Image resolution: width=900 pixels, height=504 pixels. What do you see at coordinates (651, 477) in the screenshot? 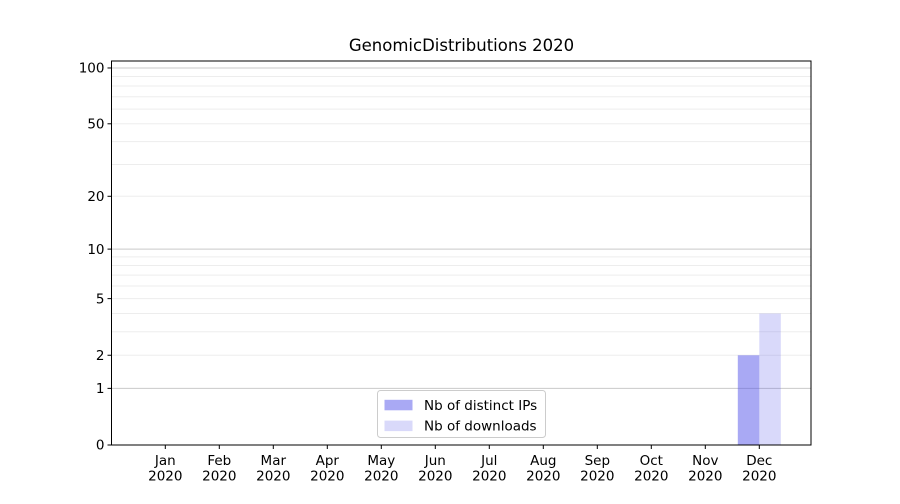
I see `x-tick-year-oct: 2020` at bounding box center [651, 477].